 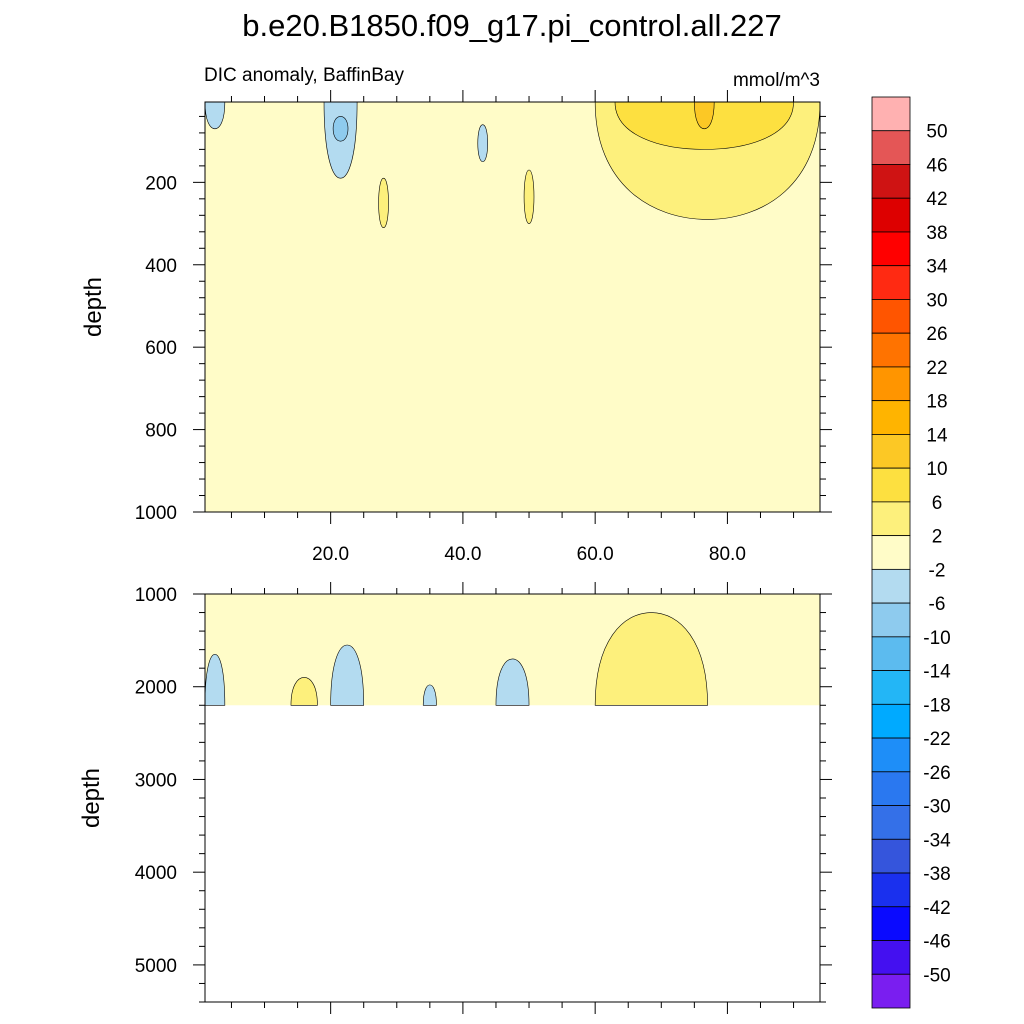 I want to click on colorbar-label: -18, so click(x=936, y=705).